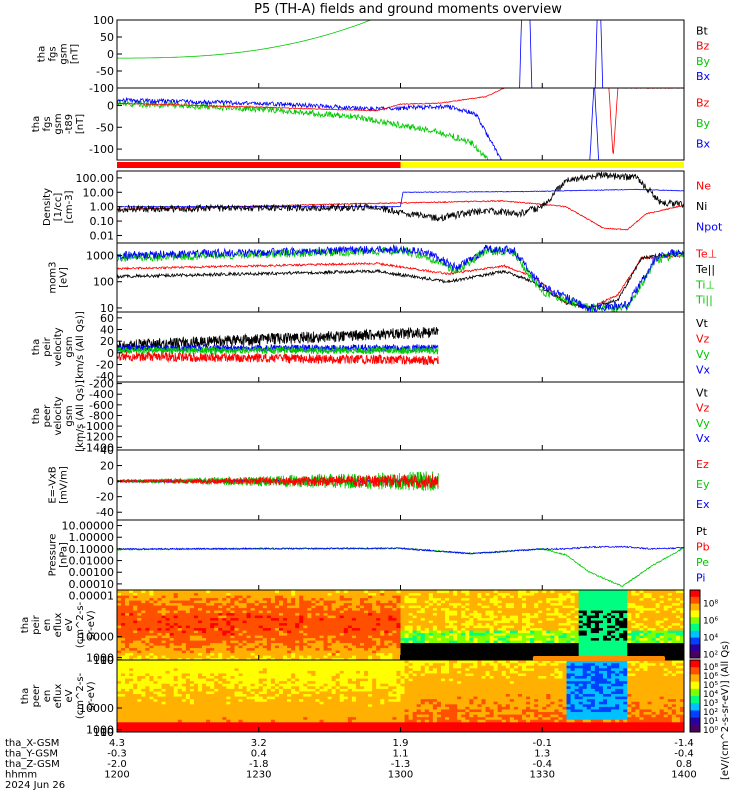 This screenshot has width=750, height=800. Describe the element at coordinates (58, 624) in the screenshot. I see `y-axis-label: tha peir en eflux eV (cm^2-s-sr-eV)` at that location.